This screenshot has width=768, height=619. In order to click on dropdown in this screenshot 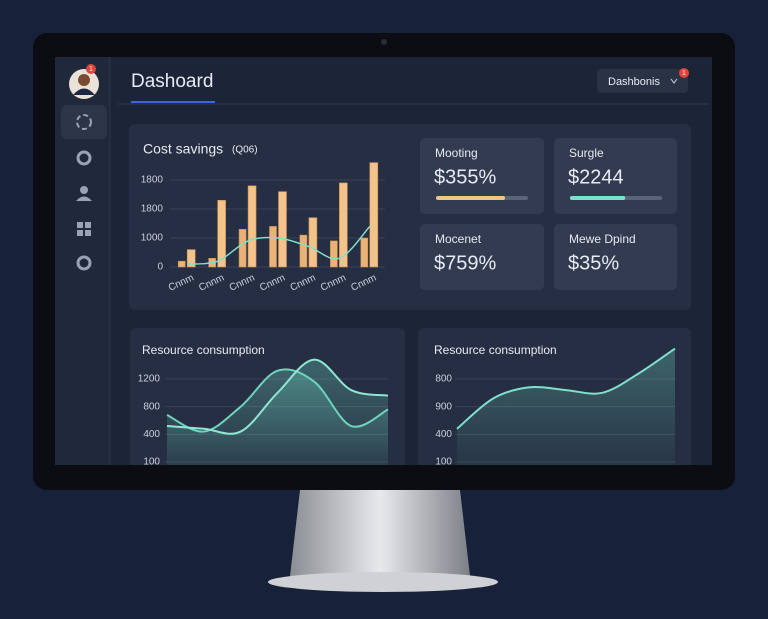, I will do `click(642, 81)`.